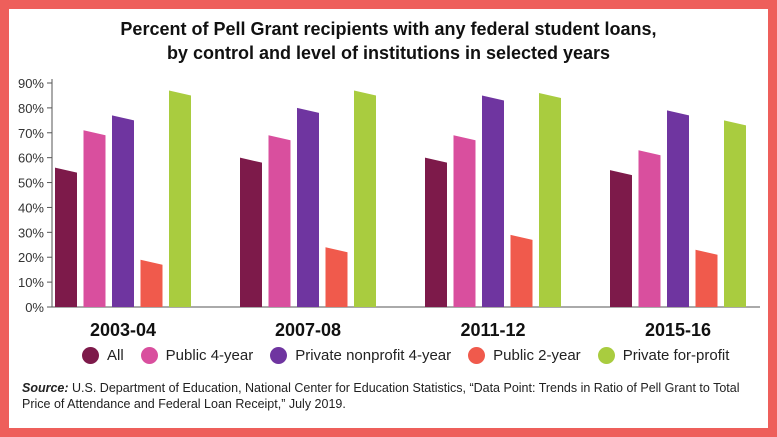  Describe the element at coordinates (373, 355) in the screenshot. I see `legend-label: Private nonprofit 4-year` at that location.